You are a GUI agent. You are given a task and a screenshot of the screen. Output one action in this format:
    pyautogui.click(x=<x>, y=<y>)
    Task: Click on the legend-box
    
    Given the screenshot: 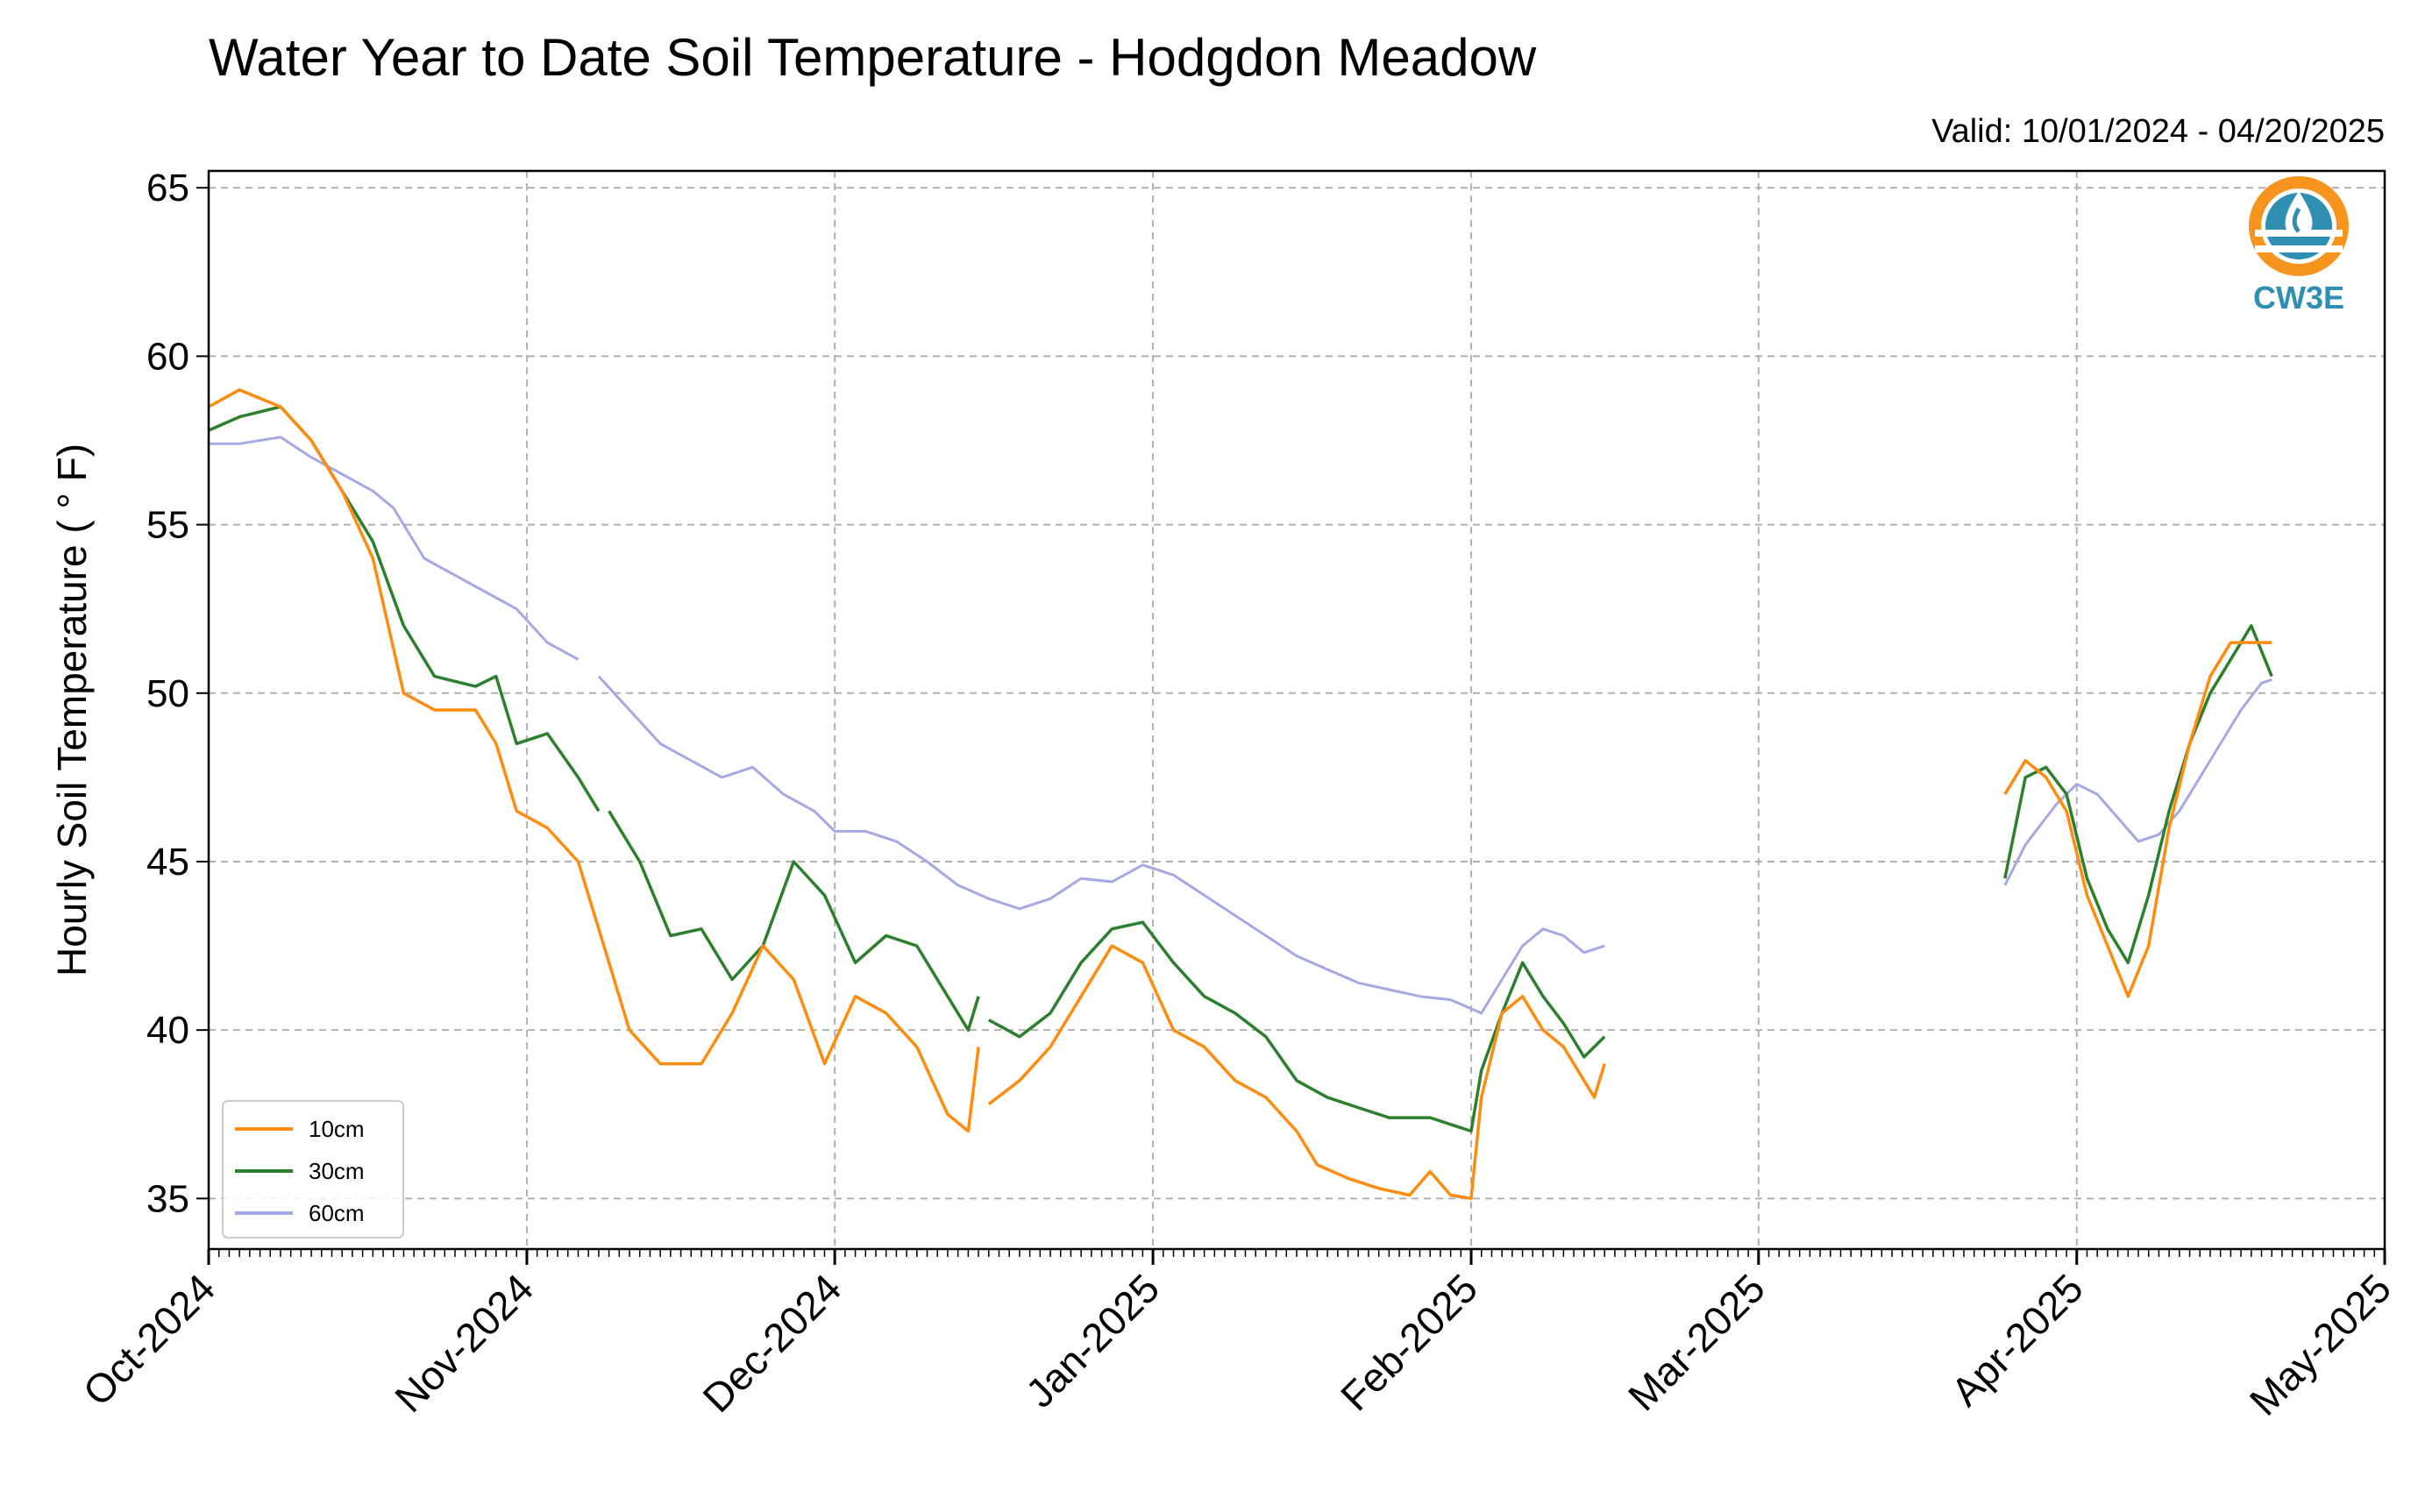 What is the action you would take?
    pyautogui.click(x=313, y=1169)
    